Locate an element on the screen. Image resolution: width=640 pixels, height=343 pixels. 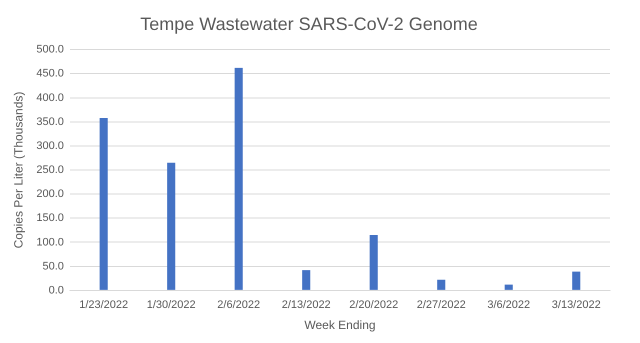
y-tick-label: 100.0 is located at coordinates (50, 242).